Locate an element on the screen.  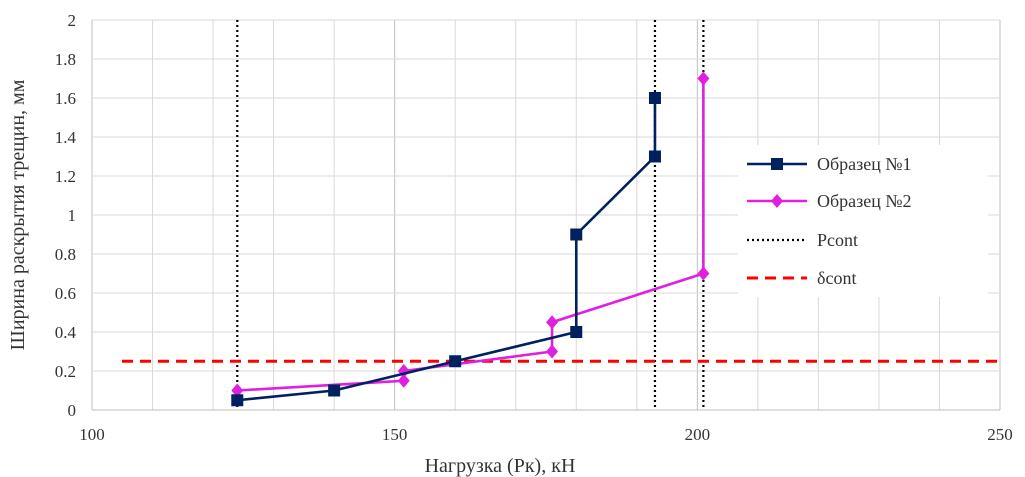
y-tick-label: 0.4 is located at coordinates (66, 332).